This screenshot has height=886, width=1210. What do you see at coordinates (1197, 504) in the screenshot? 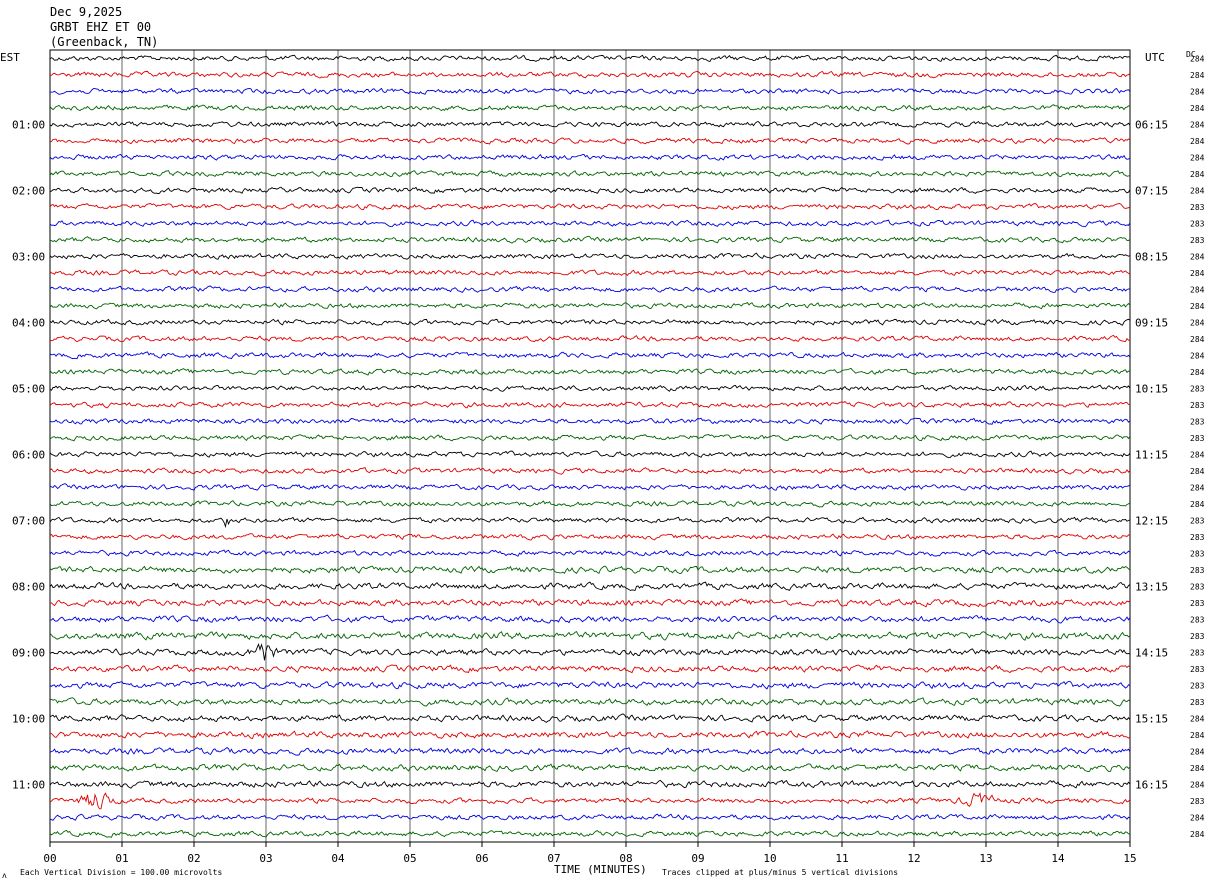
I see `dc-offset-27: 284` at bounding box center [1197, 504].